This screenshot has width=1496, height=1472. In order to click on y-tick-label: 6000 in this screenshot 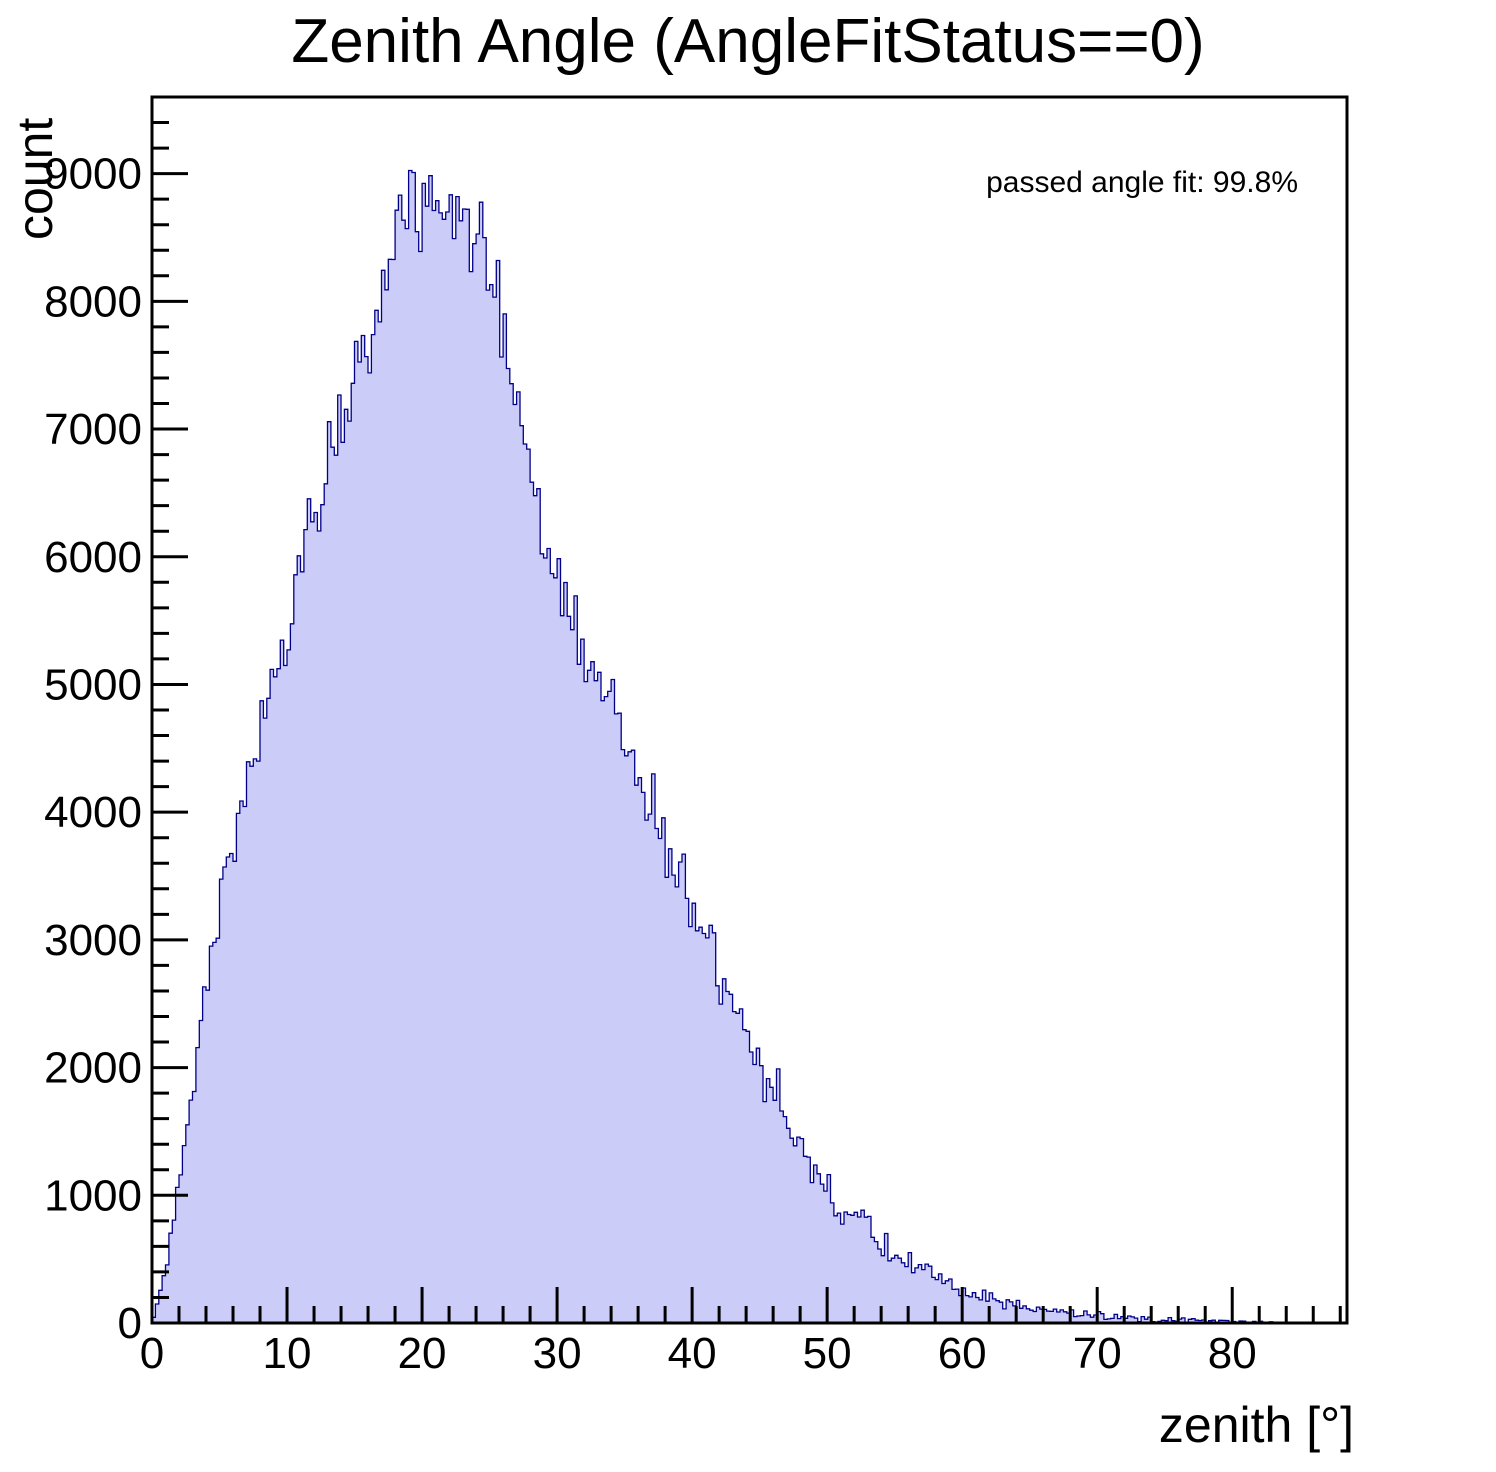, I will do `click(93, 557)`.